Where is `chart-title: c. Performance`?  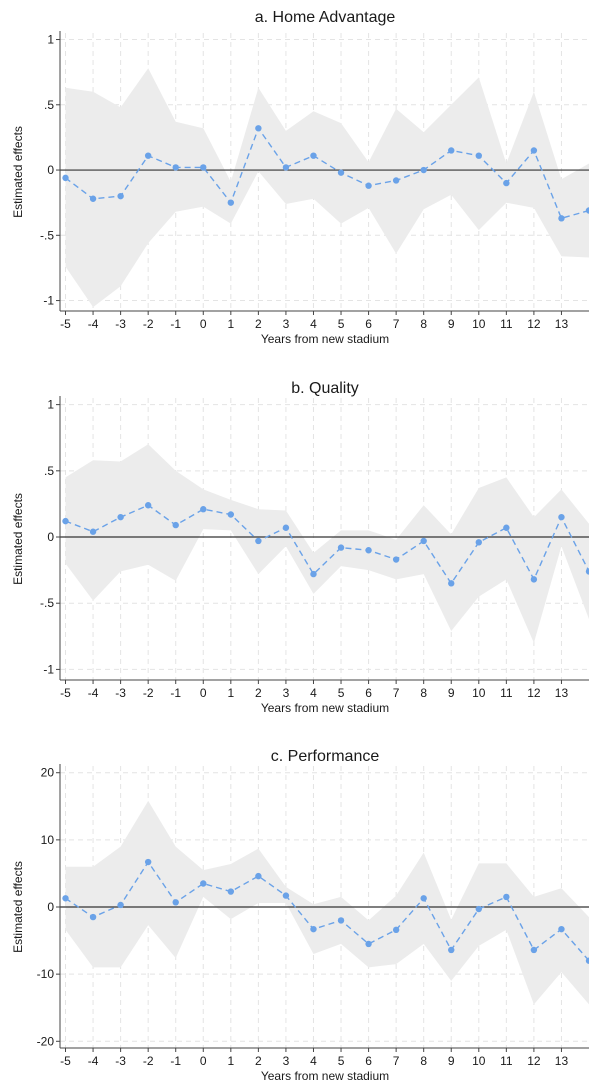
chart-title: c. Performance is located at coordinates (325, 756).